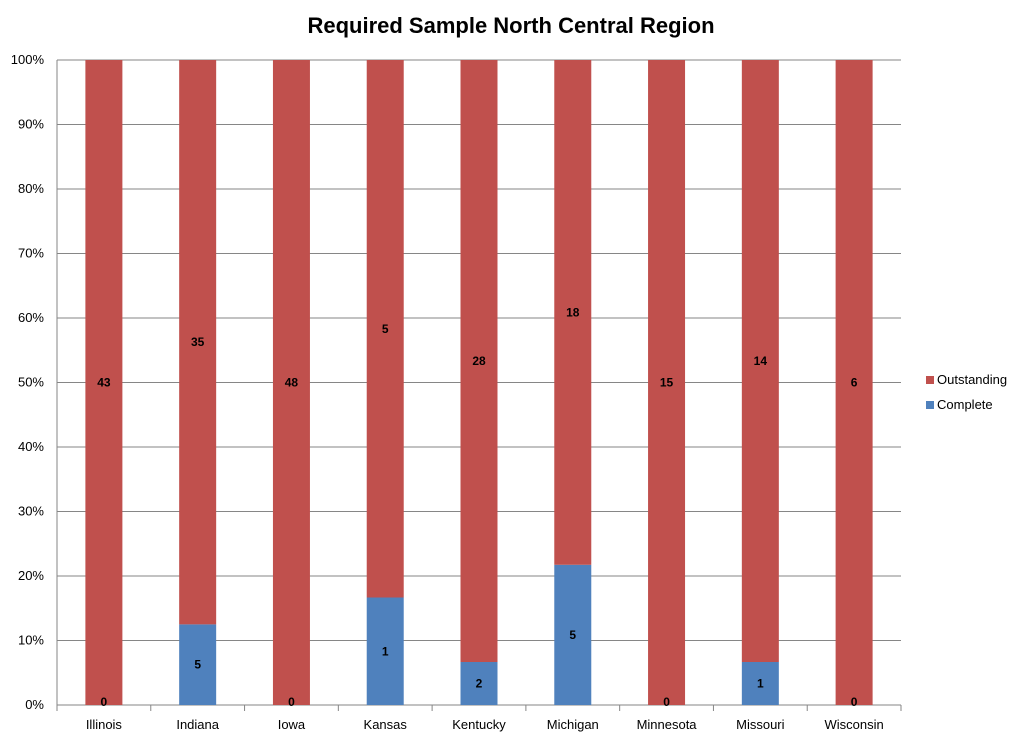  I want to click on data-label-complete-kentucky: 2, so click(479, 684).